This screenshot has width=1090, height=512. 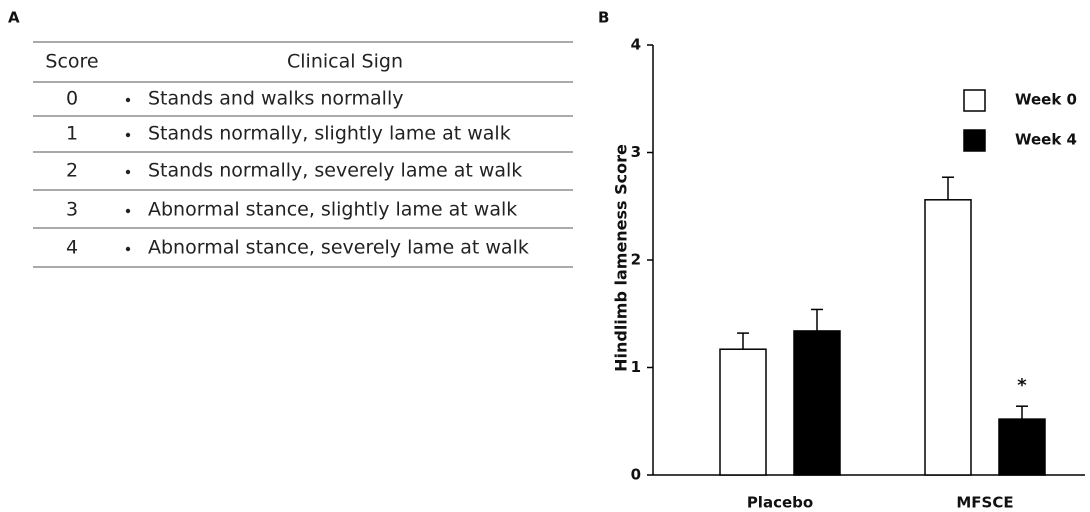 I want to click on header-cell: Score, so click(x=71, y=62).